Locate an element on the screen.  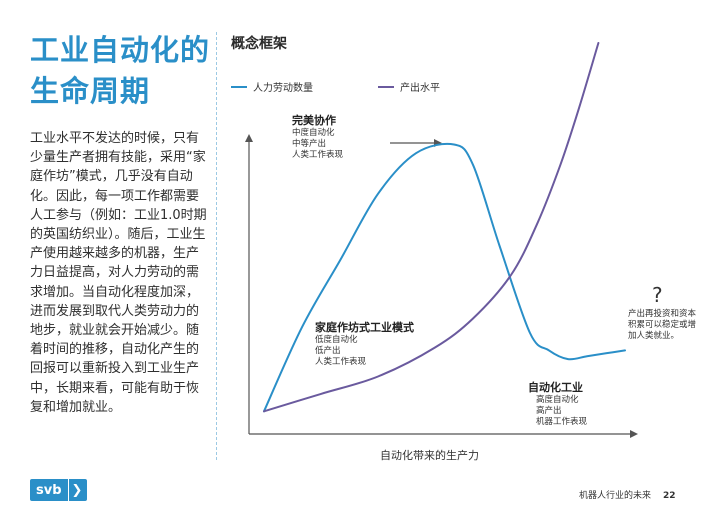
annotation-automated: 自动化工业 高度自动化 高产出 机器工作表现 is located at coordinates (557, 404).